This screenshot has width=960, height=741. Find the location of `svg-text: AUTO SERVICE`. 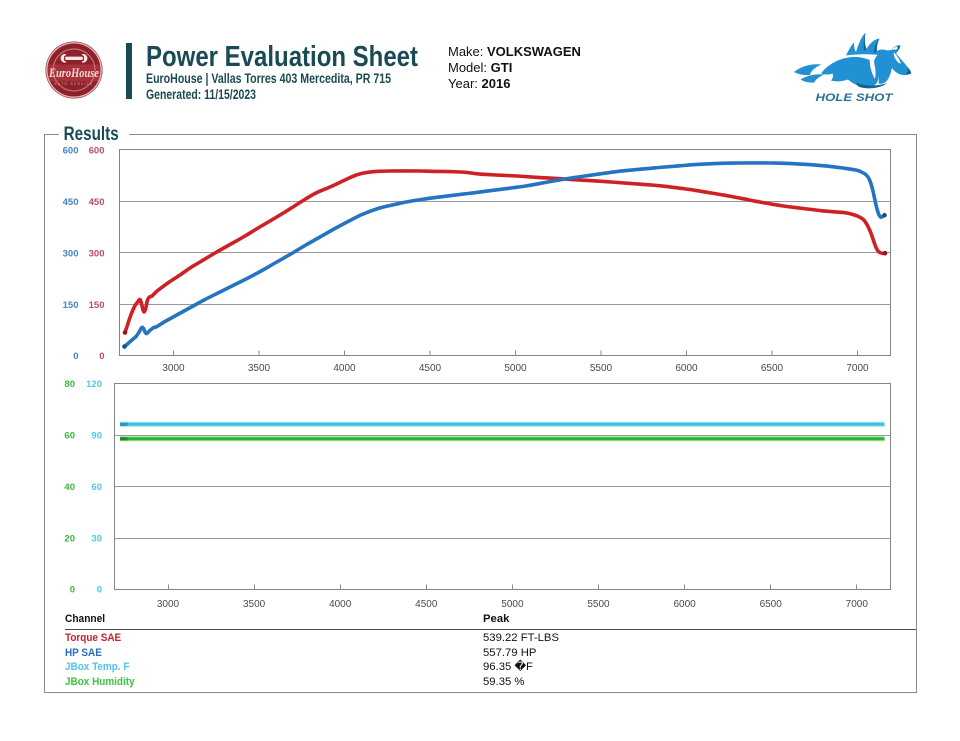

svg-text: AUTO SERVICE is located at coordinates (74, 84).